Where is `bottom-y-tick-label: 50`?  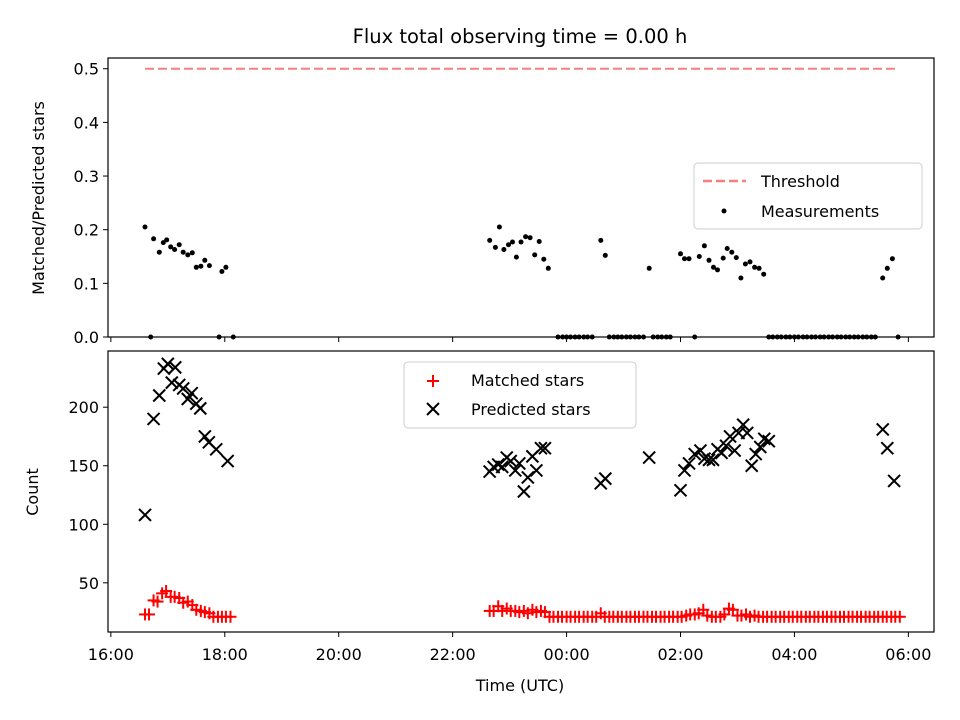 bottom-y-tick-label: 50 is located at coordinates (89, 583).